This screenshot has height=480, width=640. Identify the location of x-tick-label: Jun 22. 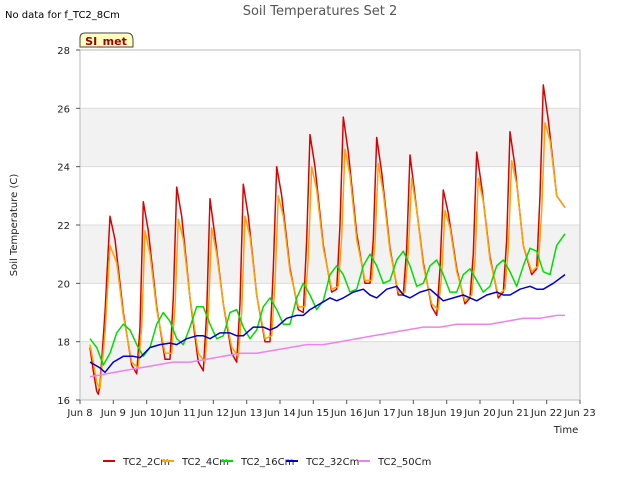
(546, 413).